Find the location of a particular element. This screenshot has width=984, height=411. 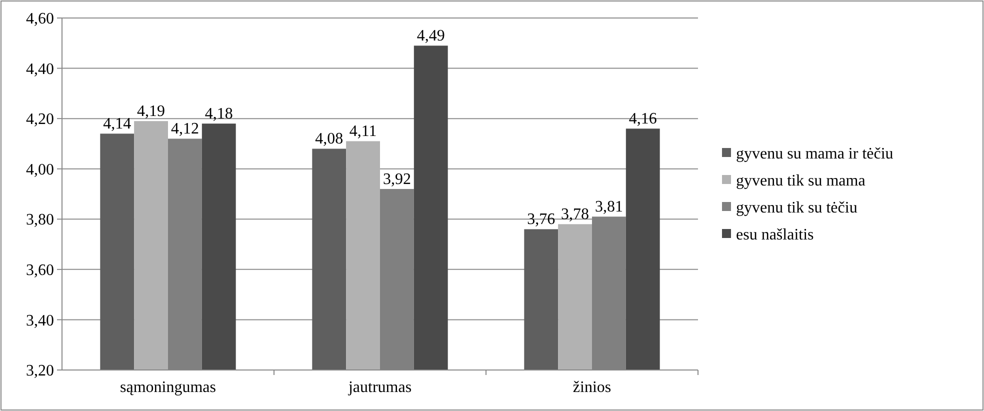

data-label: 4,12 is located at coordinates (184, 129).